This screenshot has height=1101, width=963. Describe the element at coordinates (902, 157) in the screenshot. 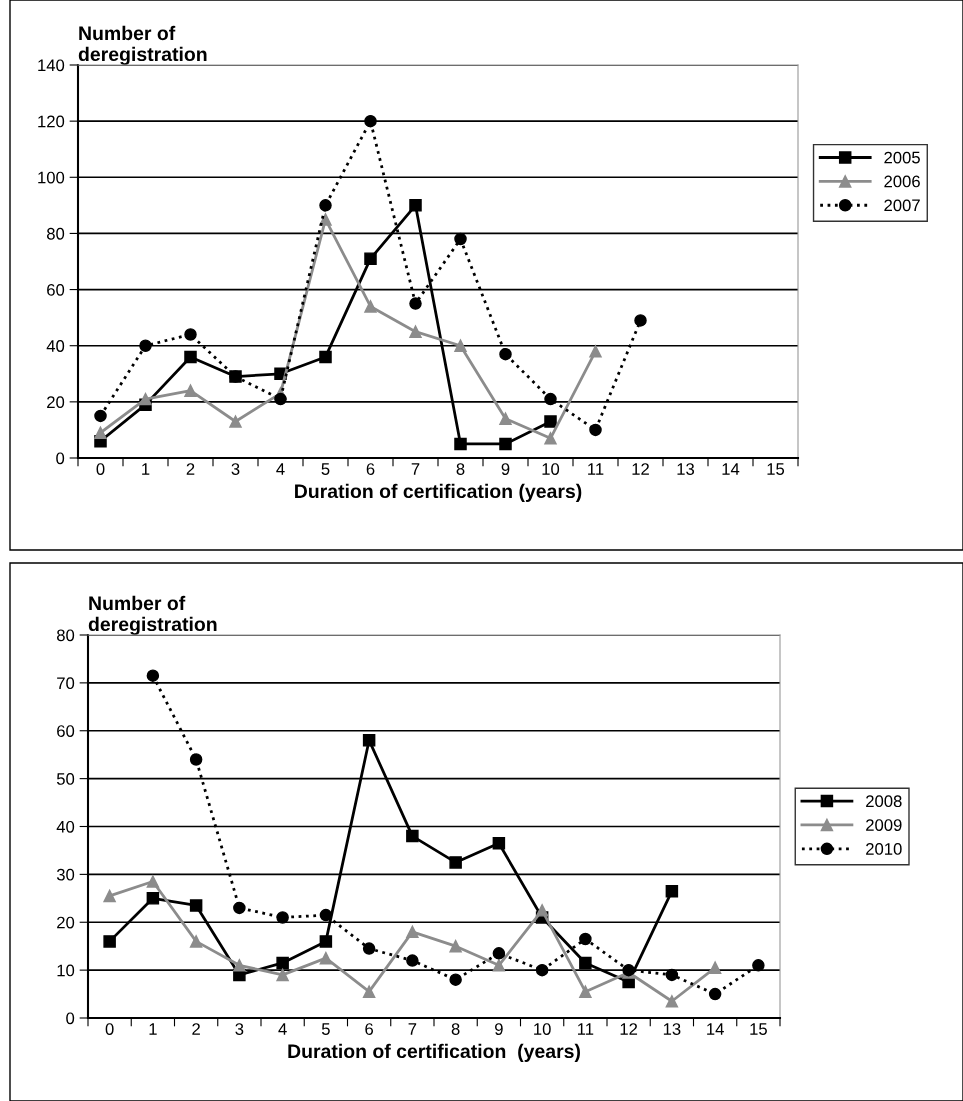

I see `legend-label: 2005` at that location.